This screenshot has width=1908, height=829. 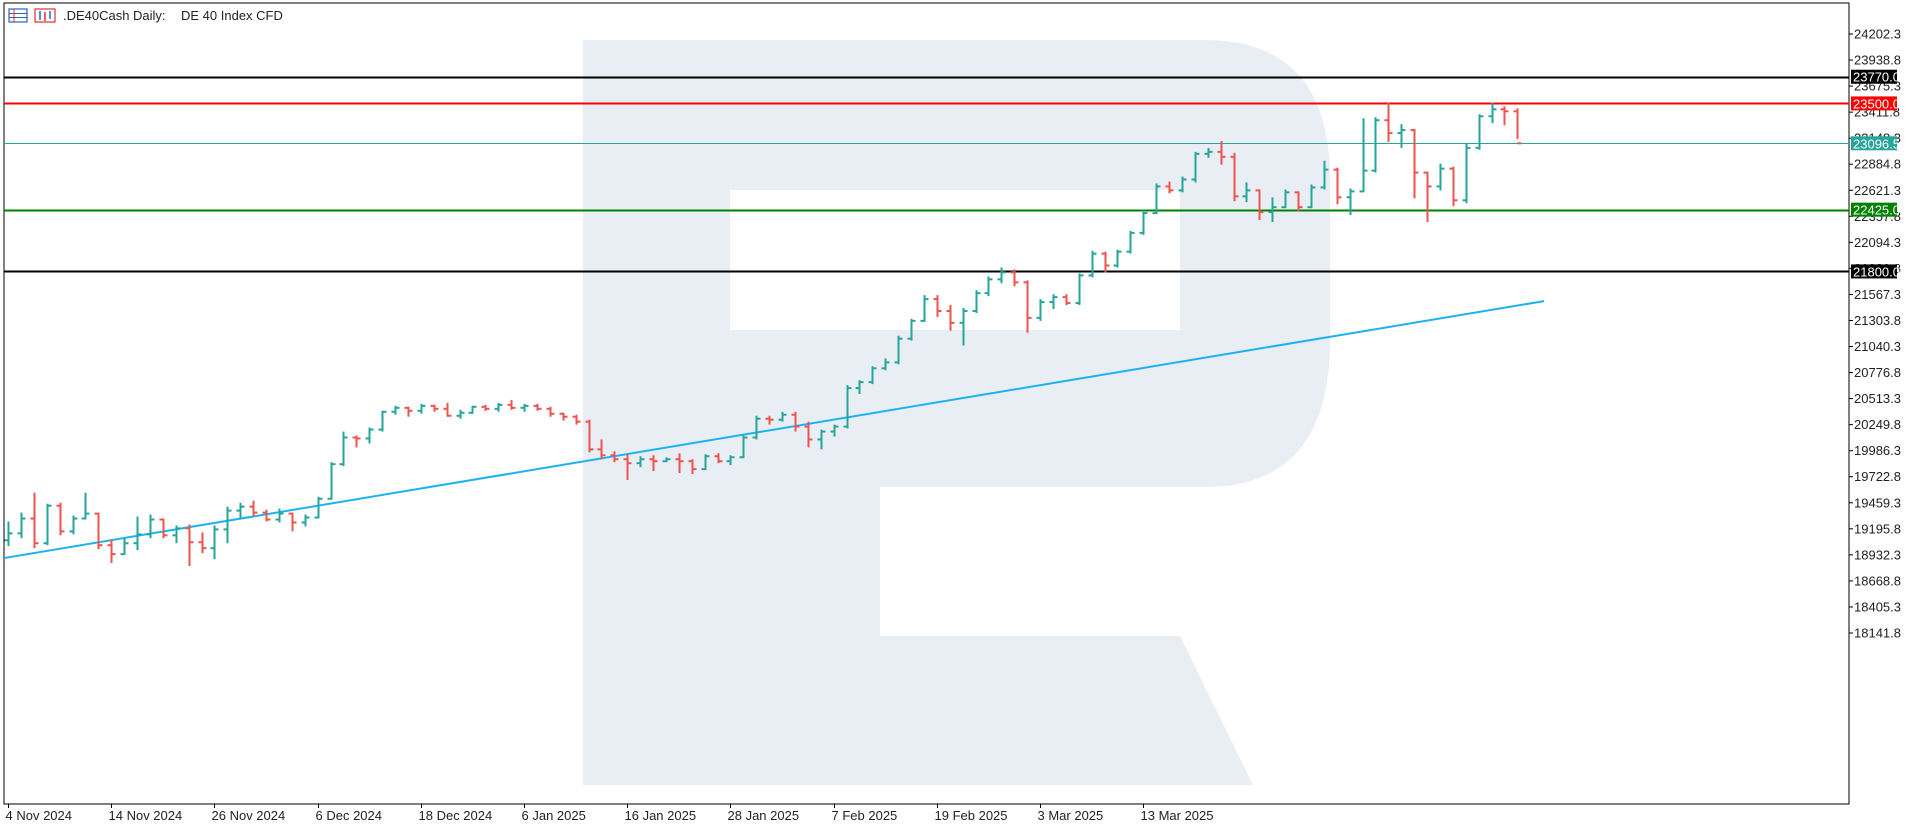 What do you see at coordinates (1066, 710) in the screenshot?
I see `watermark-r-leg` at bounding box center [1066, 710].